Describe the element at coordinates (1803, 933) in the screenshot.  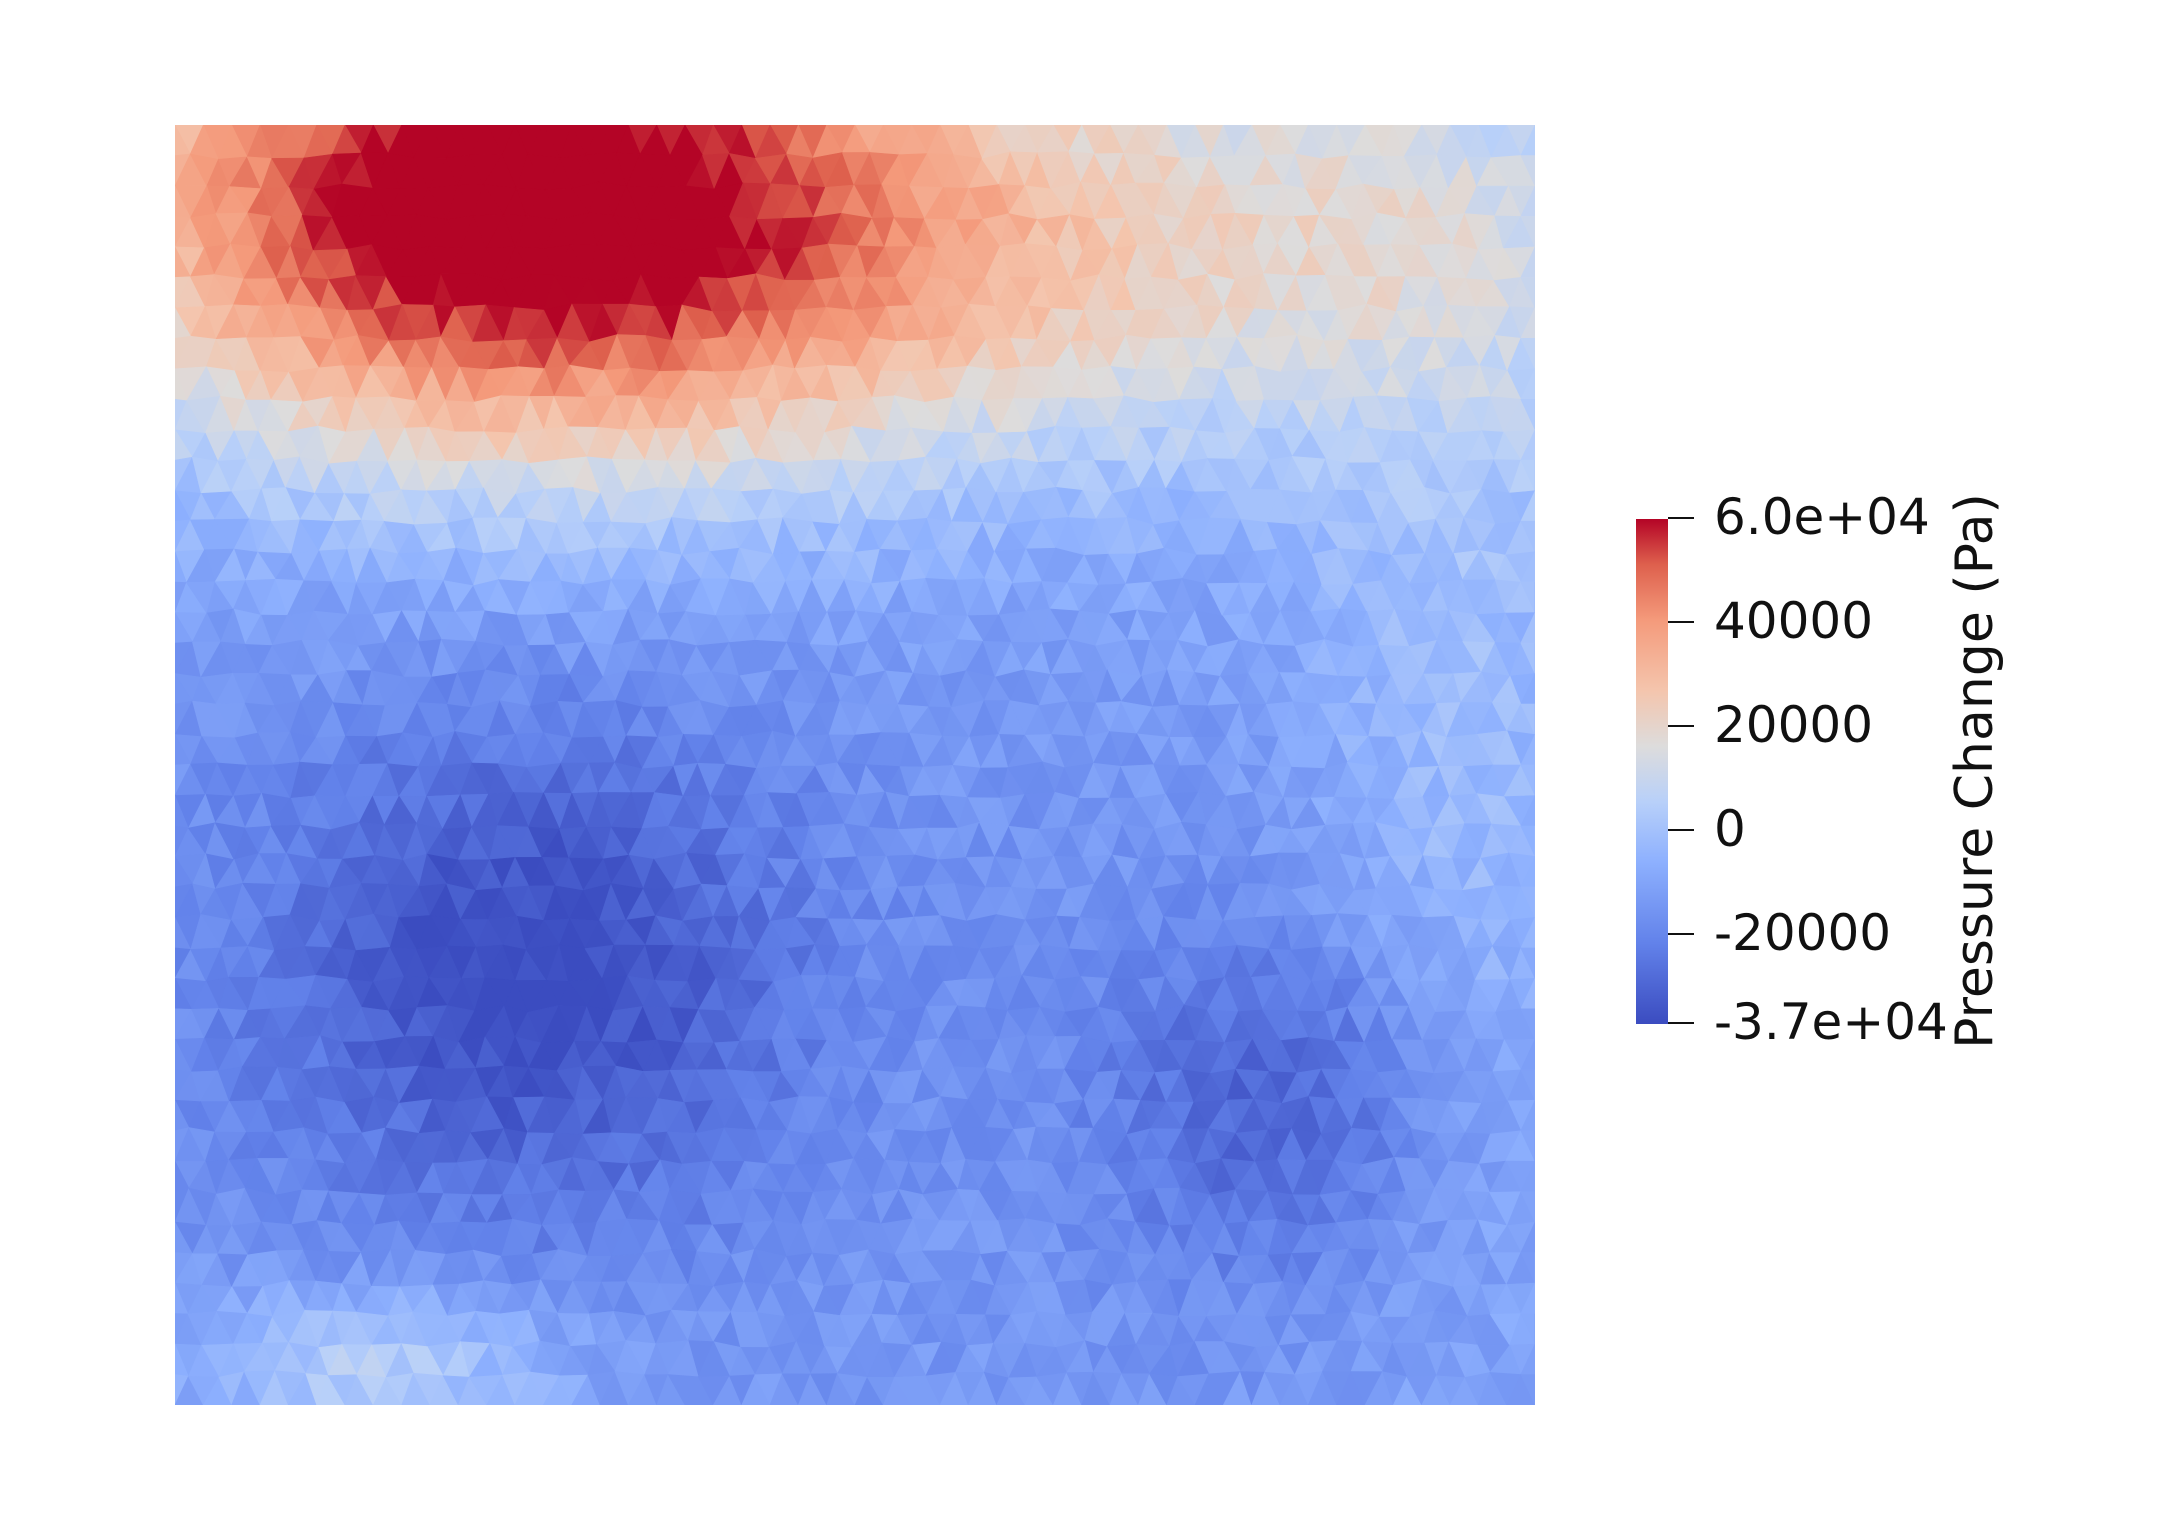
I see `colorbar-tick-label: -20000` at that location.